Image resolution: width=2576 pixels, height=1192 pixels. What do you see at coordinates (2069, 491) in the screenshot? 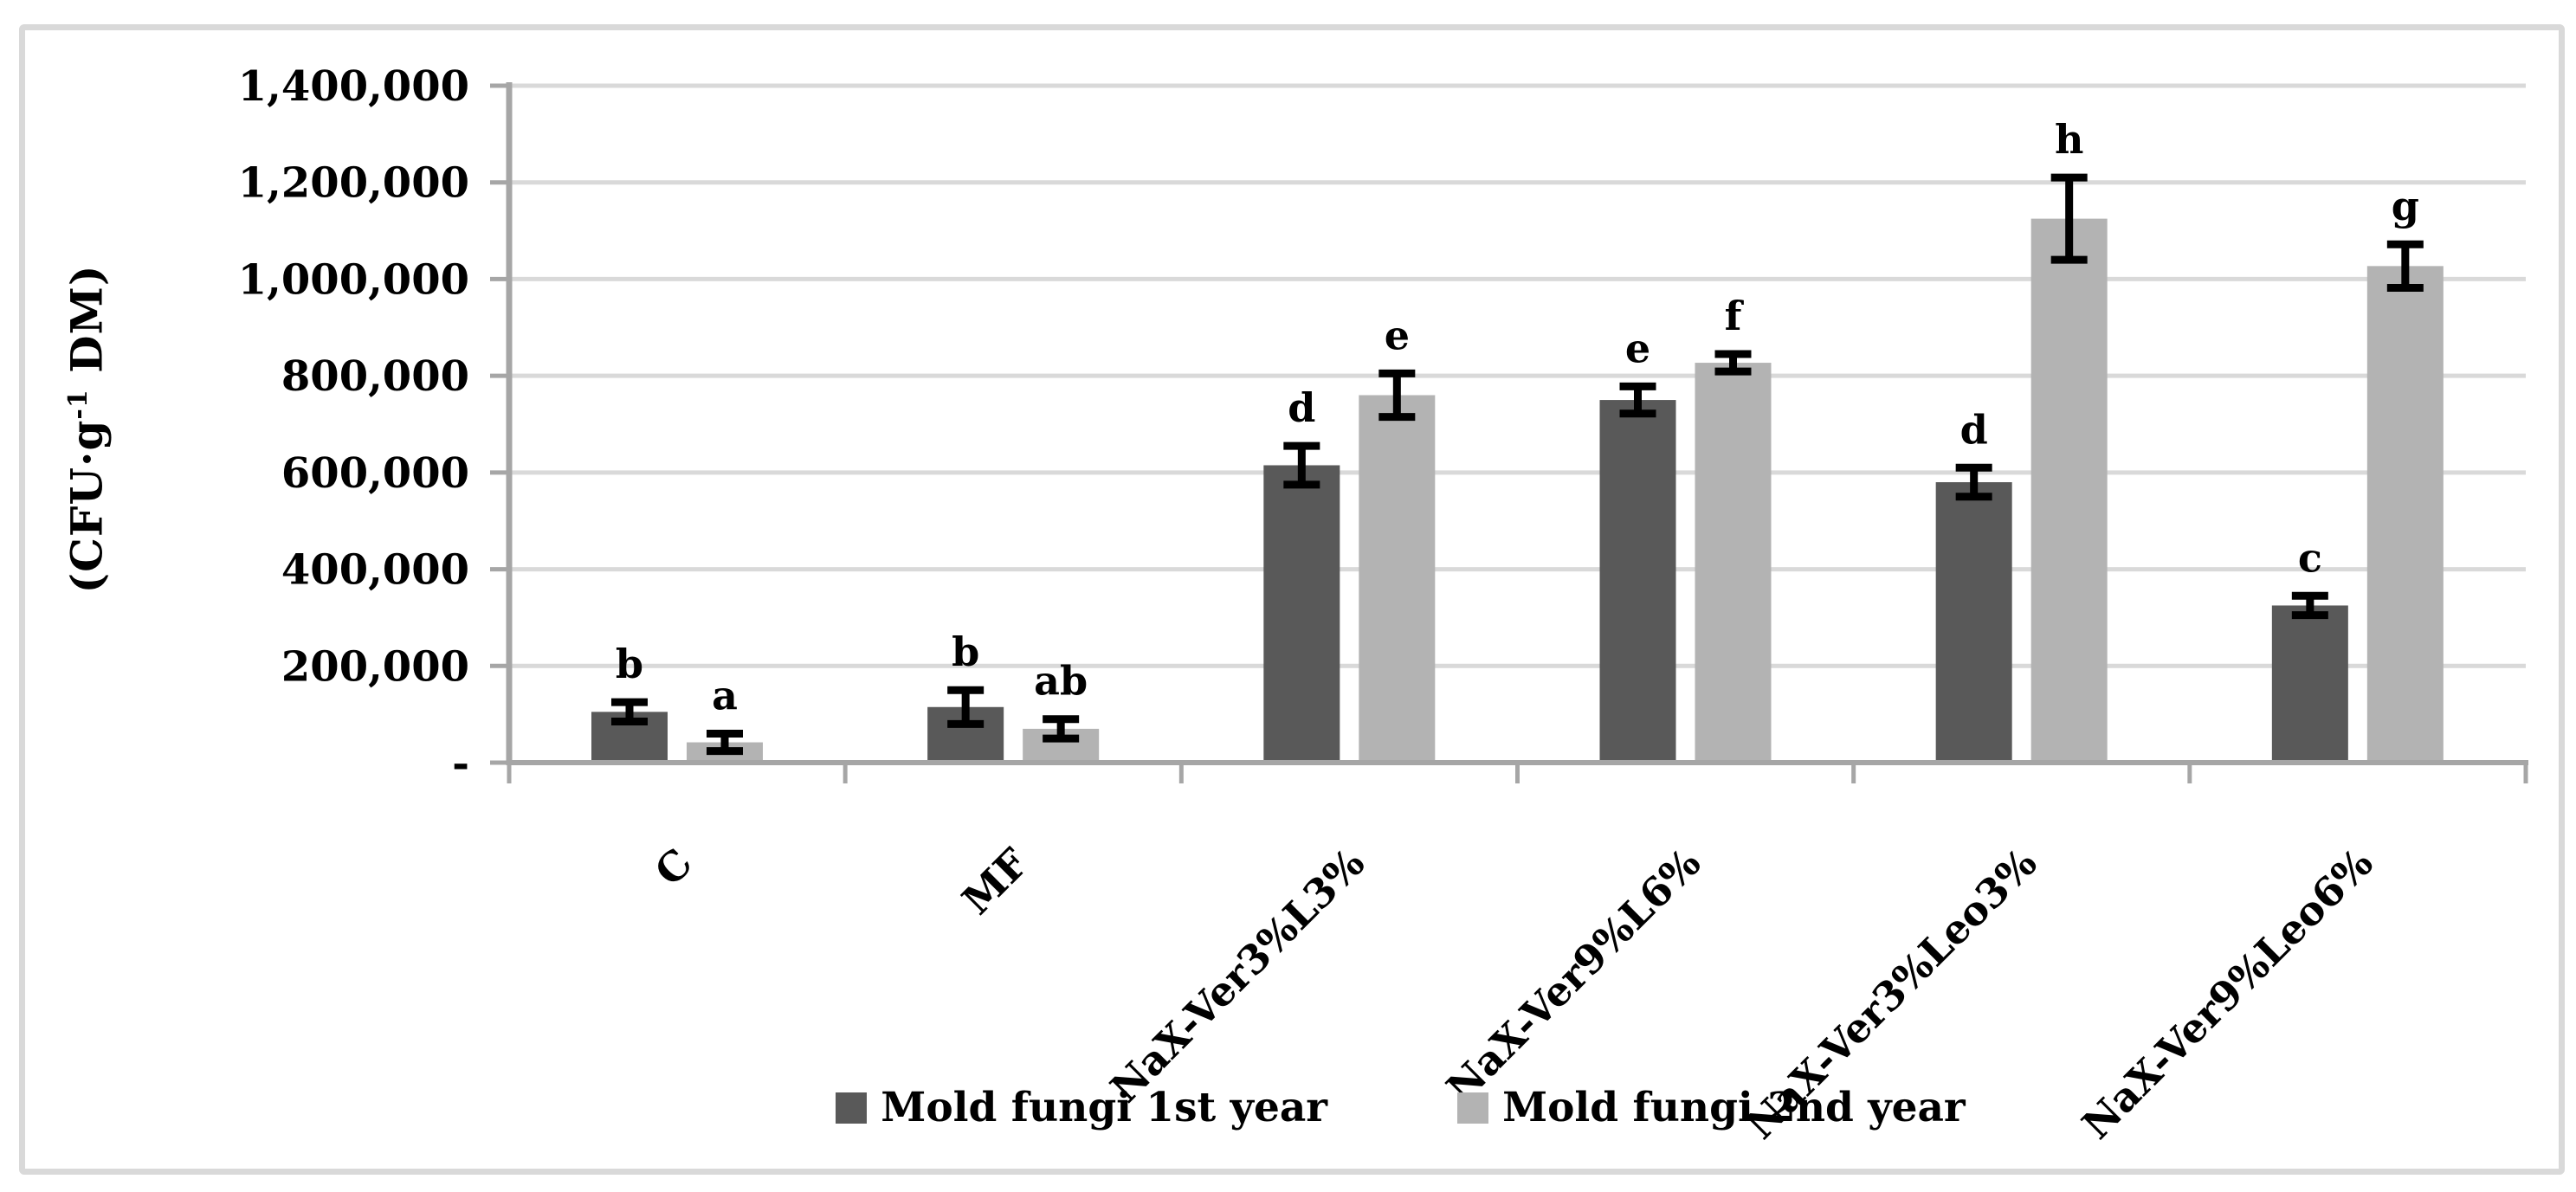
I see `bar-mold-fungi-2nd-year-NaX-Ver3%Leo3%` at bounding box center [2069, 491].